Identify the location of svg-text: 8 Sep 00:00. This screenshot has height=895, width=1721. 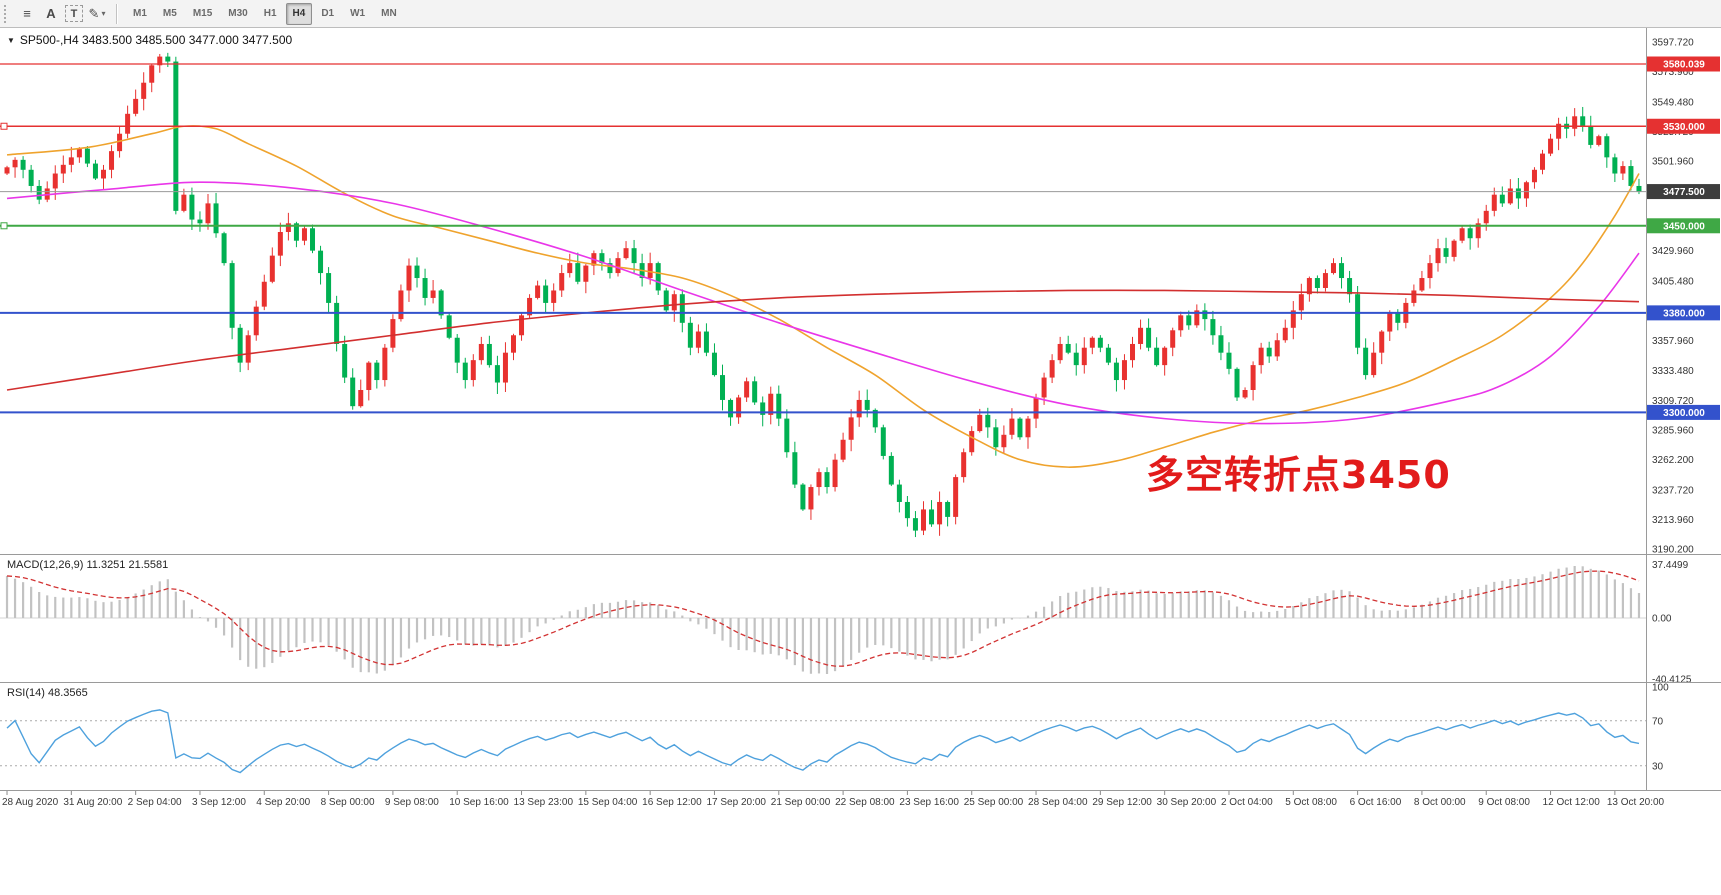
(348, 802).